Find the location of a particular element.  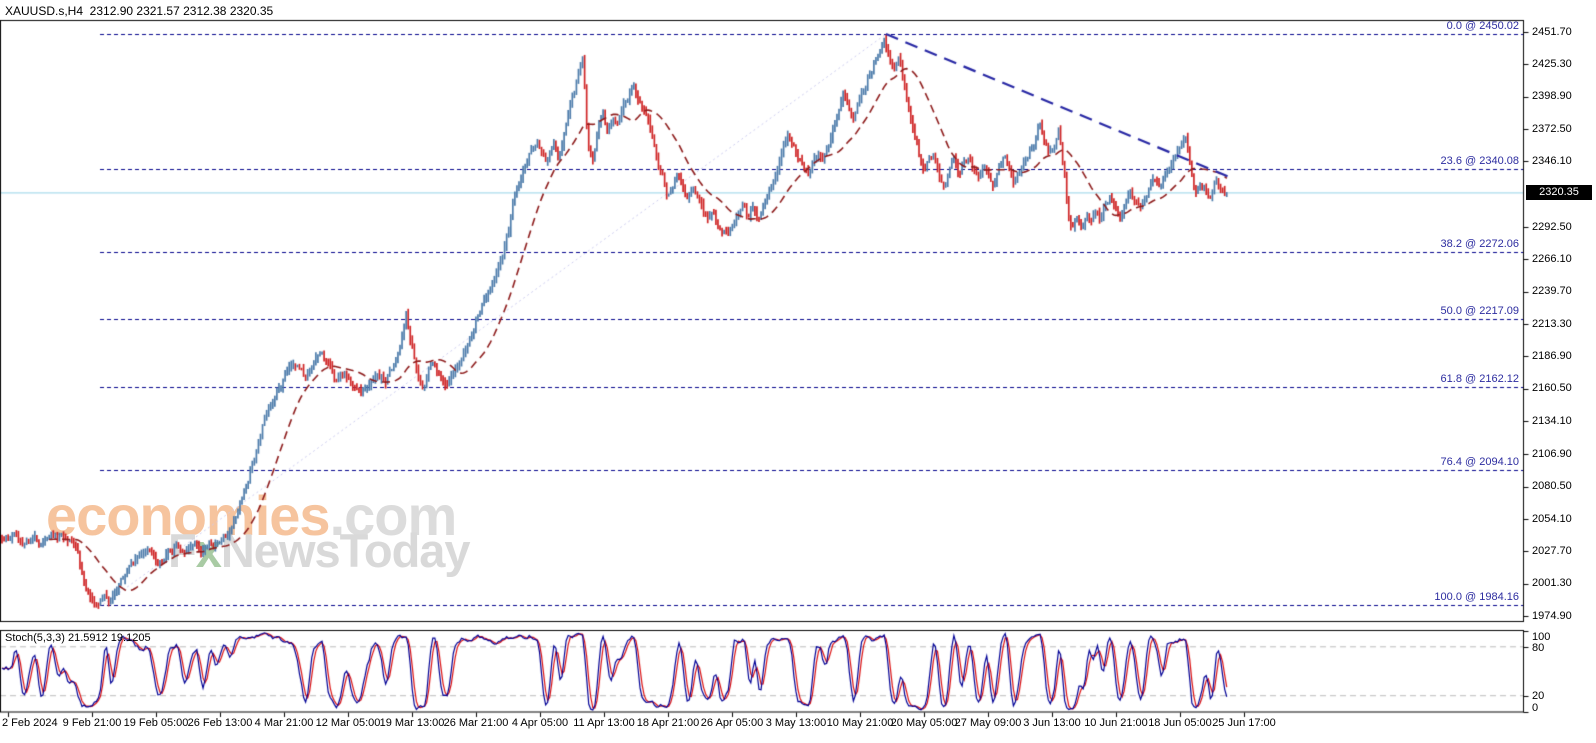

date-axis-label: 27 May 09:00 is located at coordinates (988, 723).